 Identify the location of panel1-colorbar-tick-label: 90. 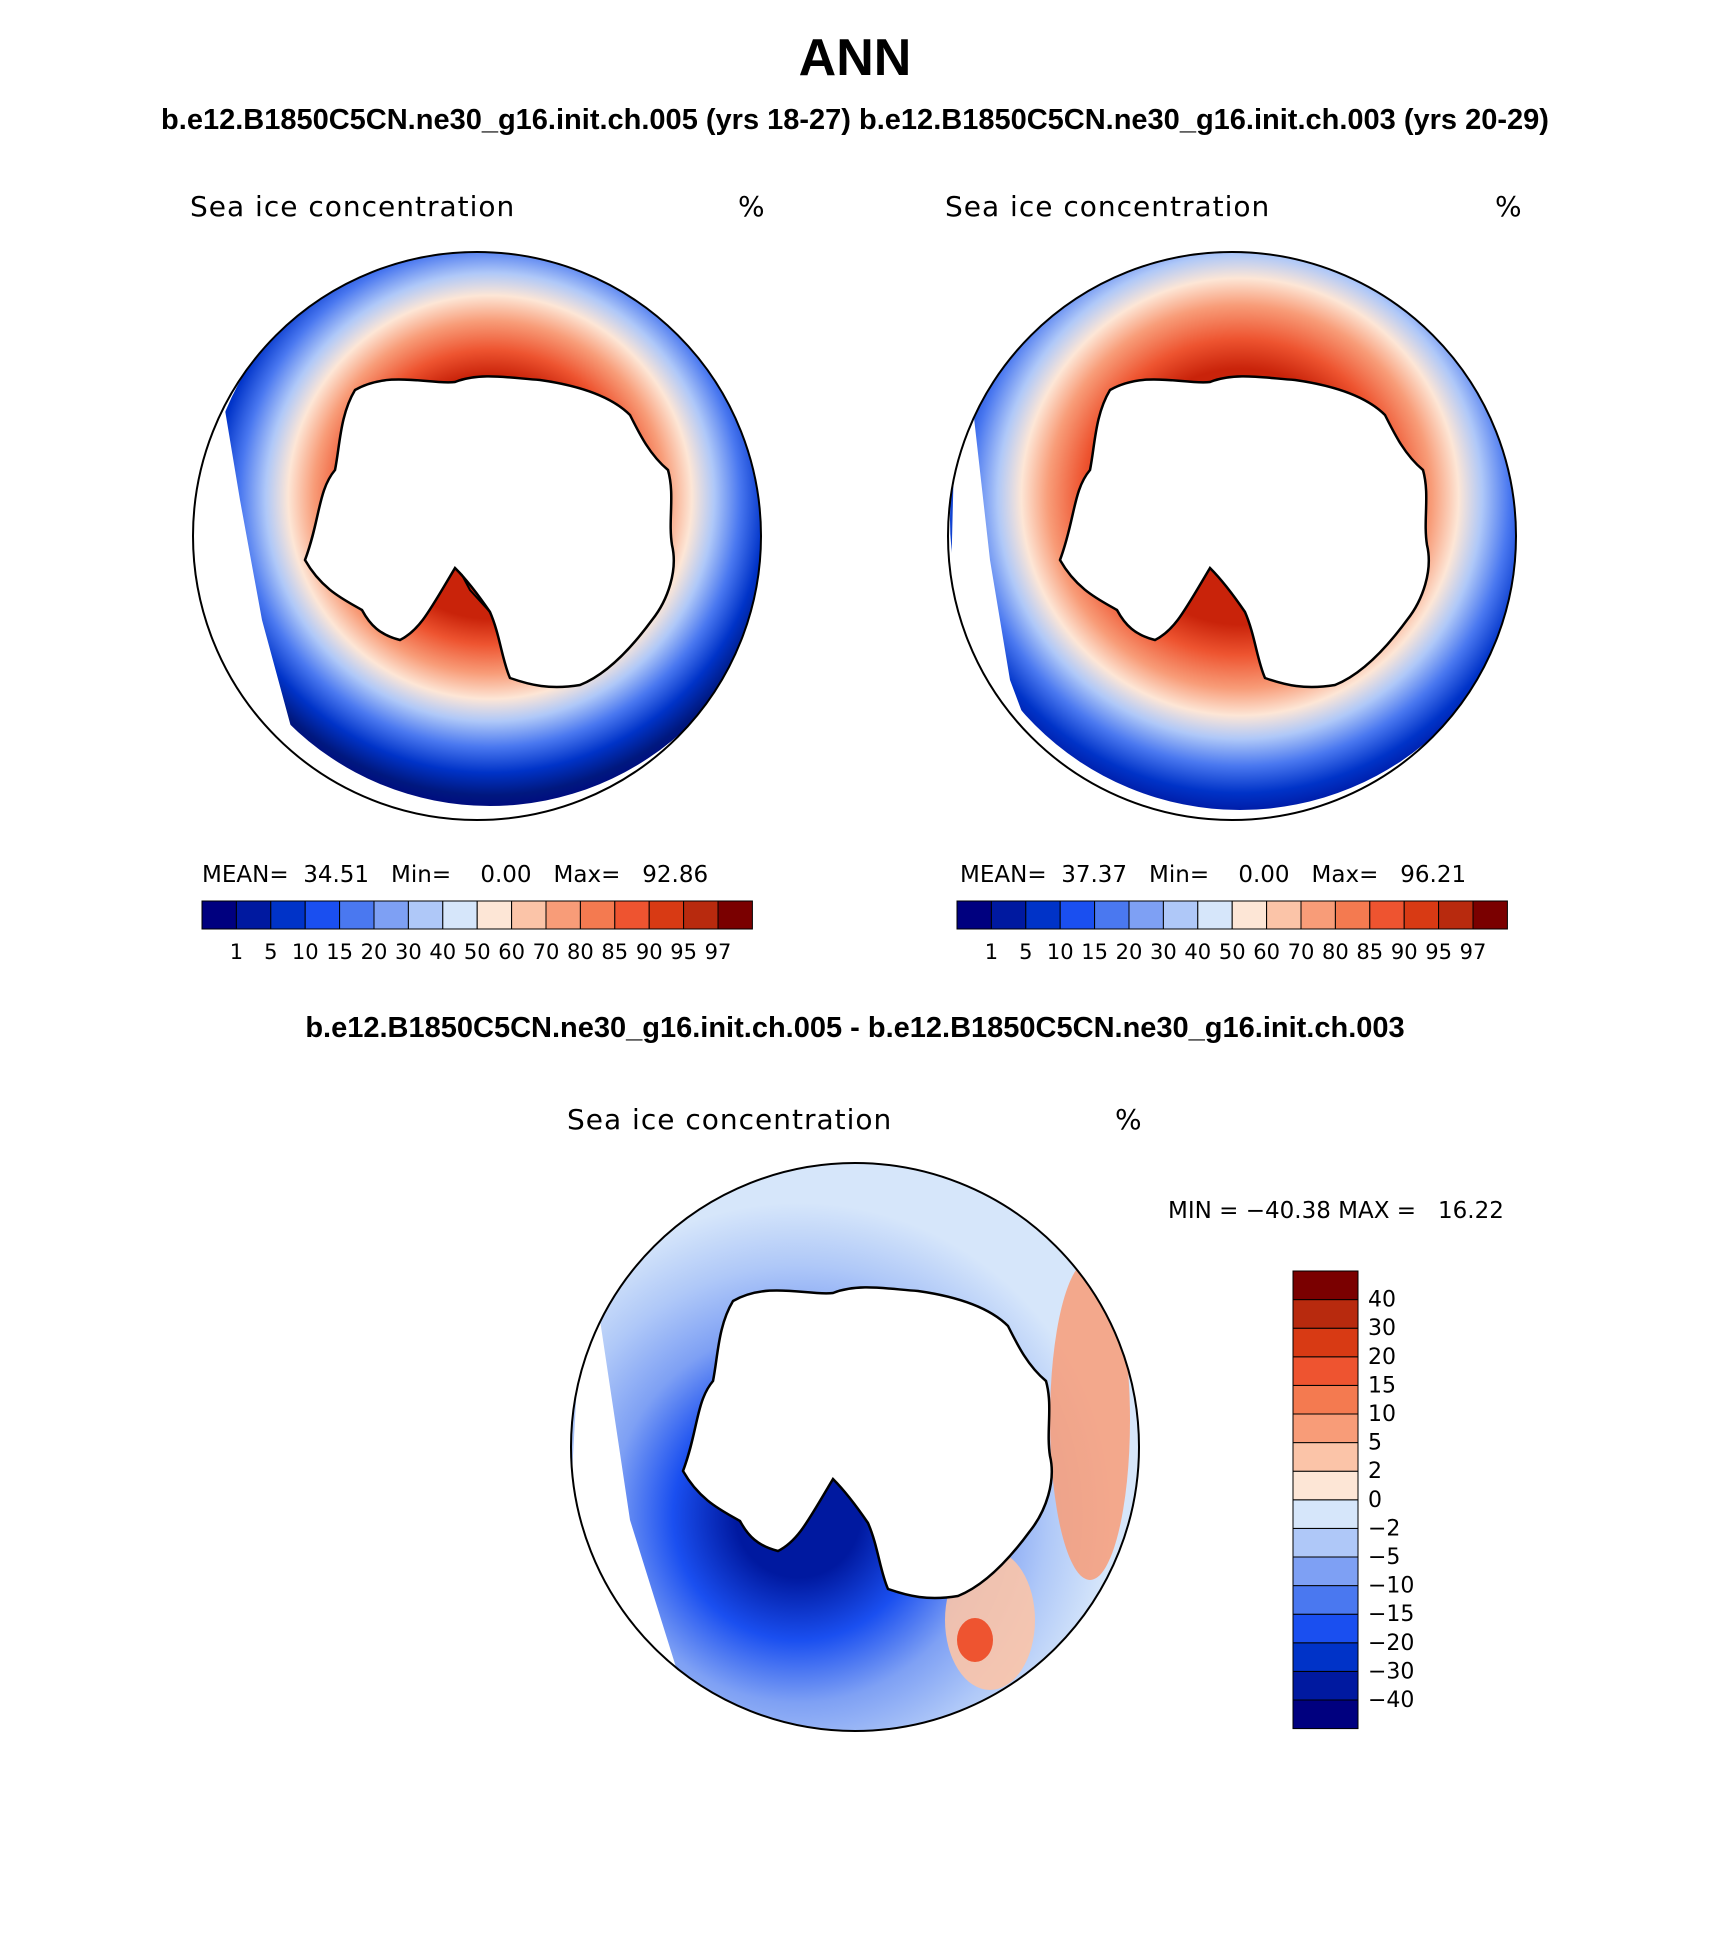
(649, 952).